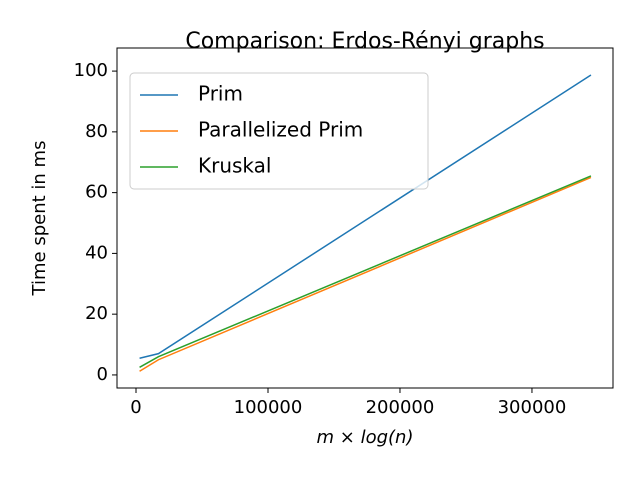  What do you see at coordinates (234, 166) in the screenshot?
I see `legend-label: Kruskal` at bounding box center [234, 166].